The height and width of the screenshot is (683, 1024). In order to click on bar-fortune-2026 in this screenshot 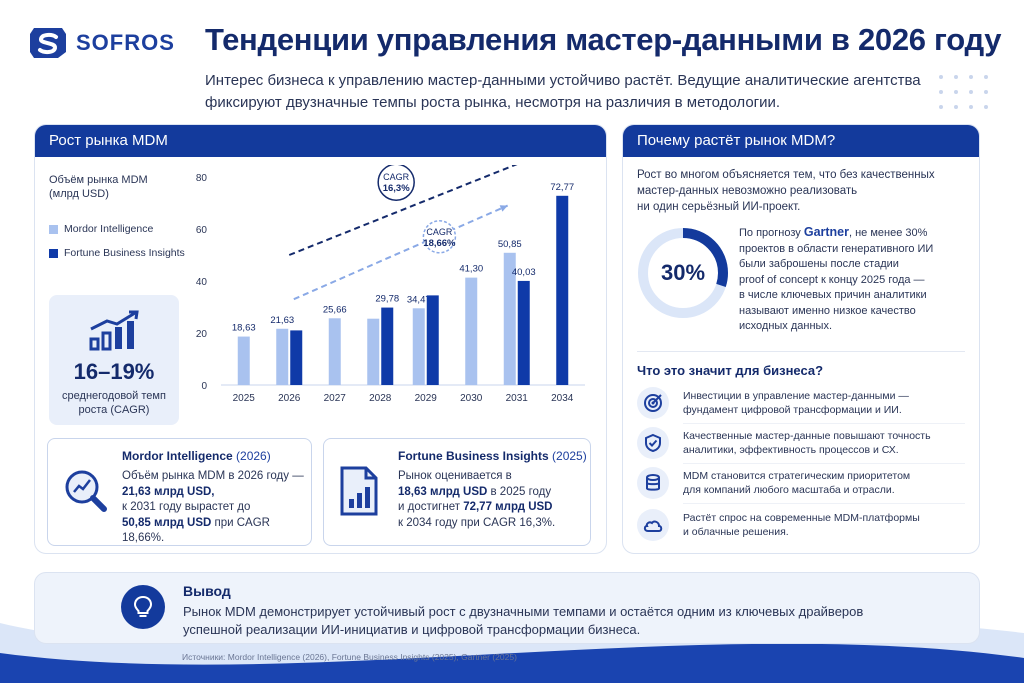, I will do `click(296, 357)`.